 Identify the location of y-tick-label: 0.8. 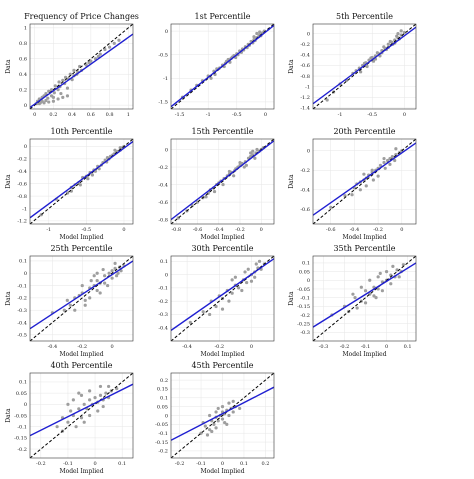
(23, 44).